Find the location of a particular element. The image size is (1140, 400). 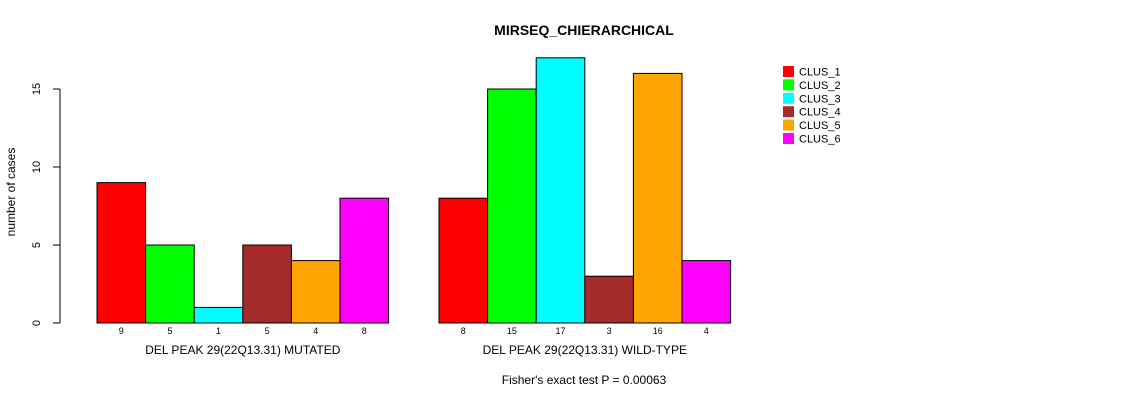

bar-clus_3-group2 is located at coordinates (560, 190).